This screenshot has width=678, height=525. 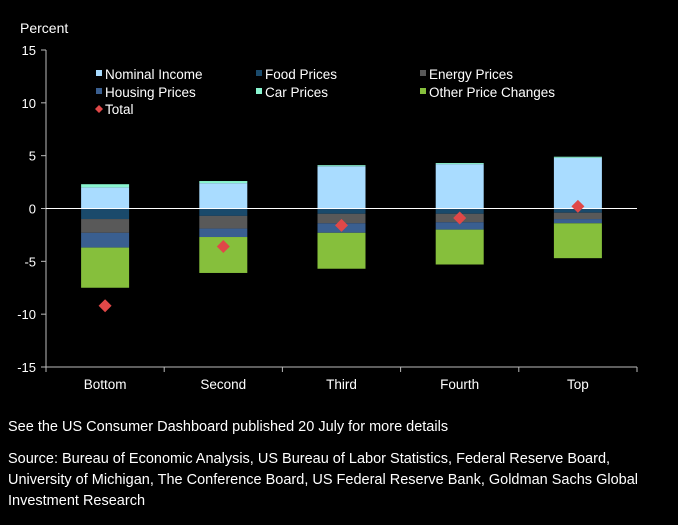 I want to click on legend-label: Food Prices, so click(x=301, y=74).